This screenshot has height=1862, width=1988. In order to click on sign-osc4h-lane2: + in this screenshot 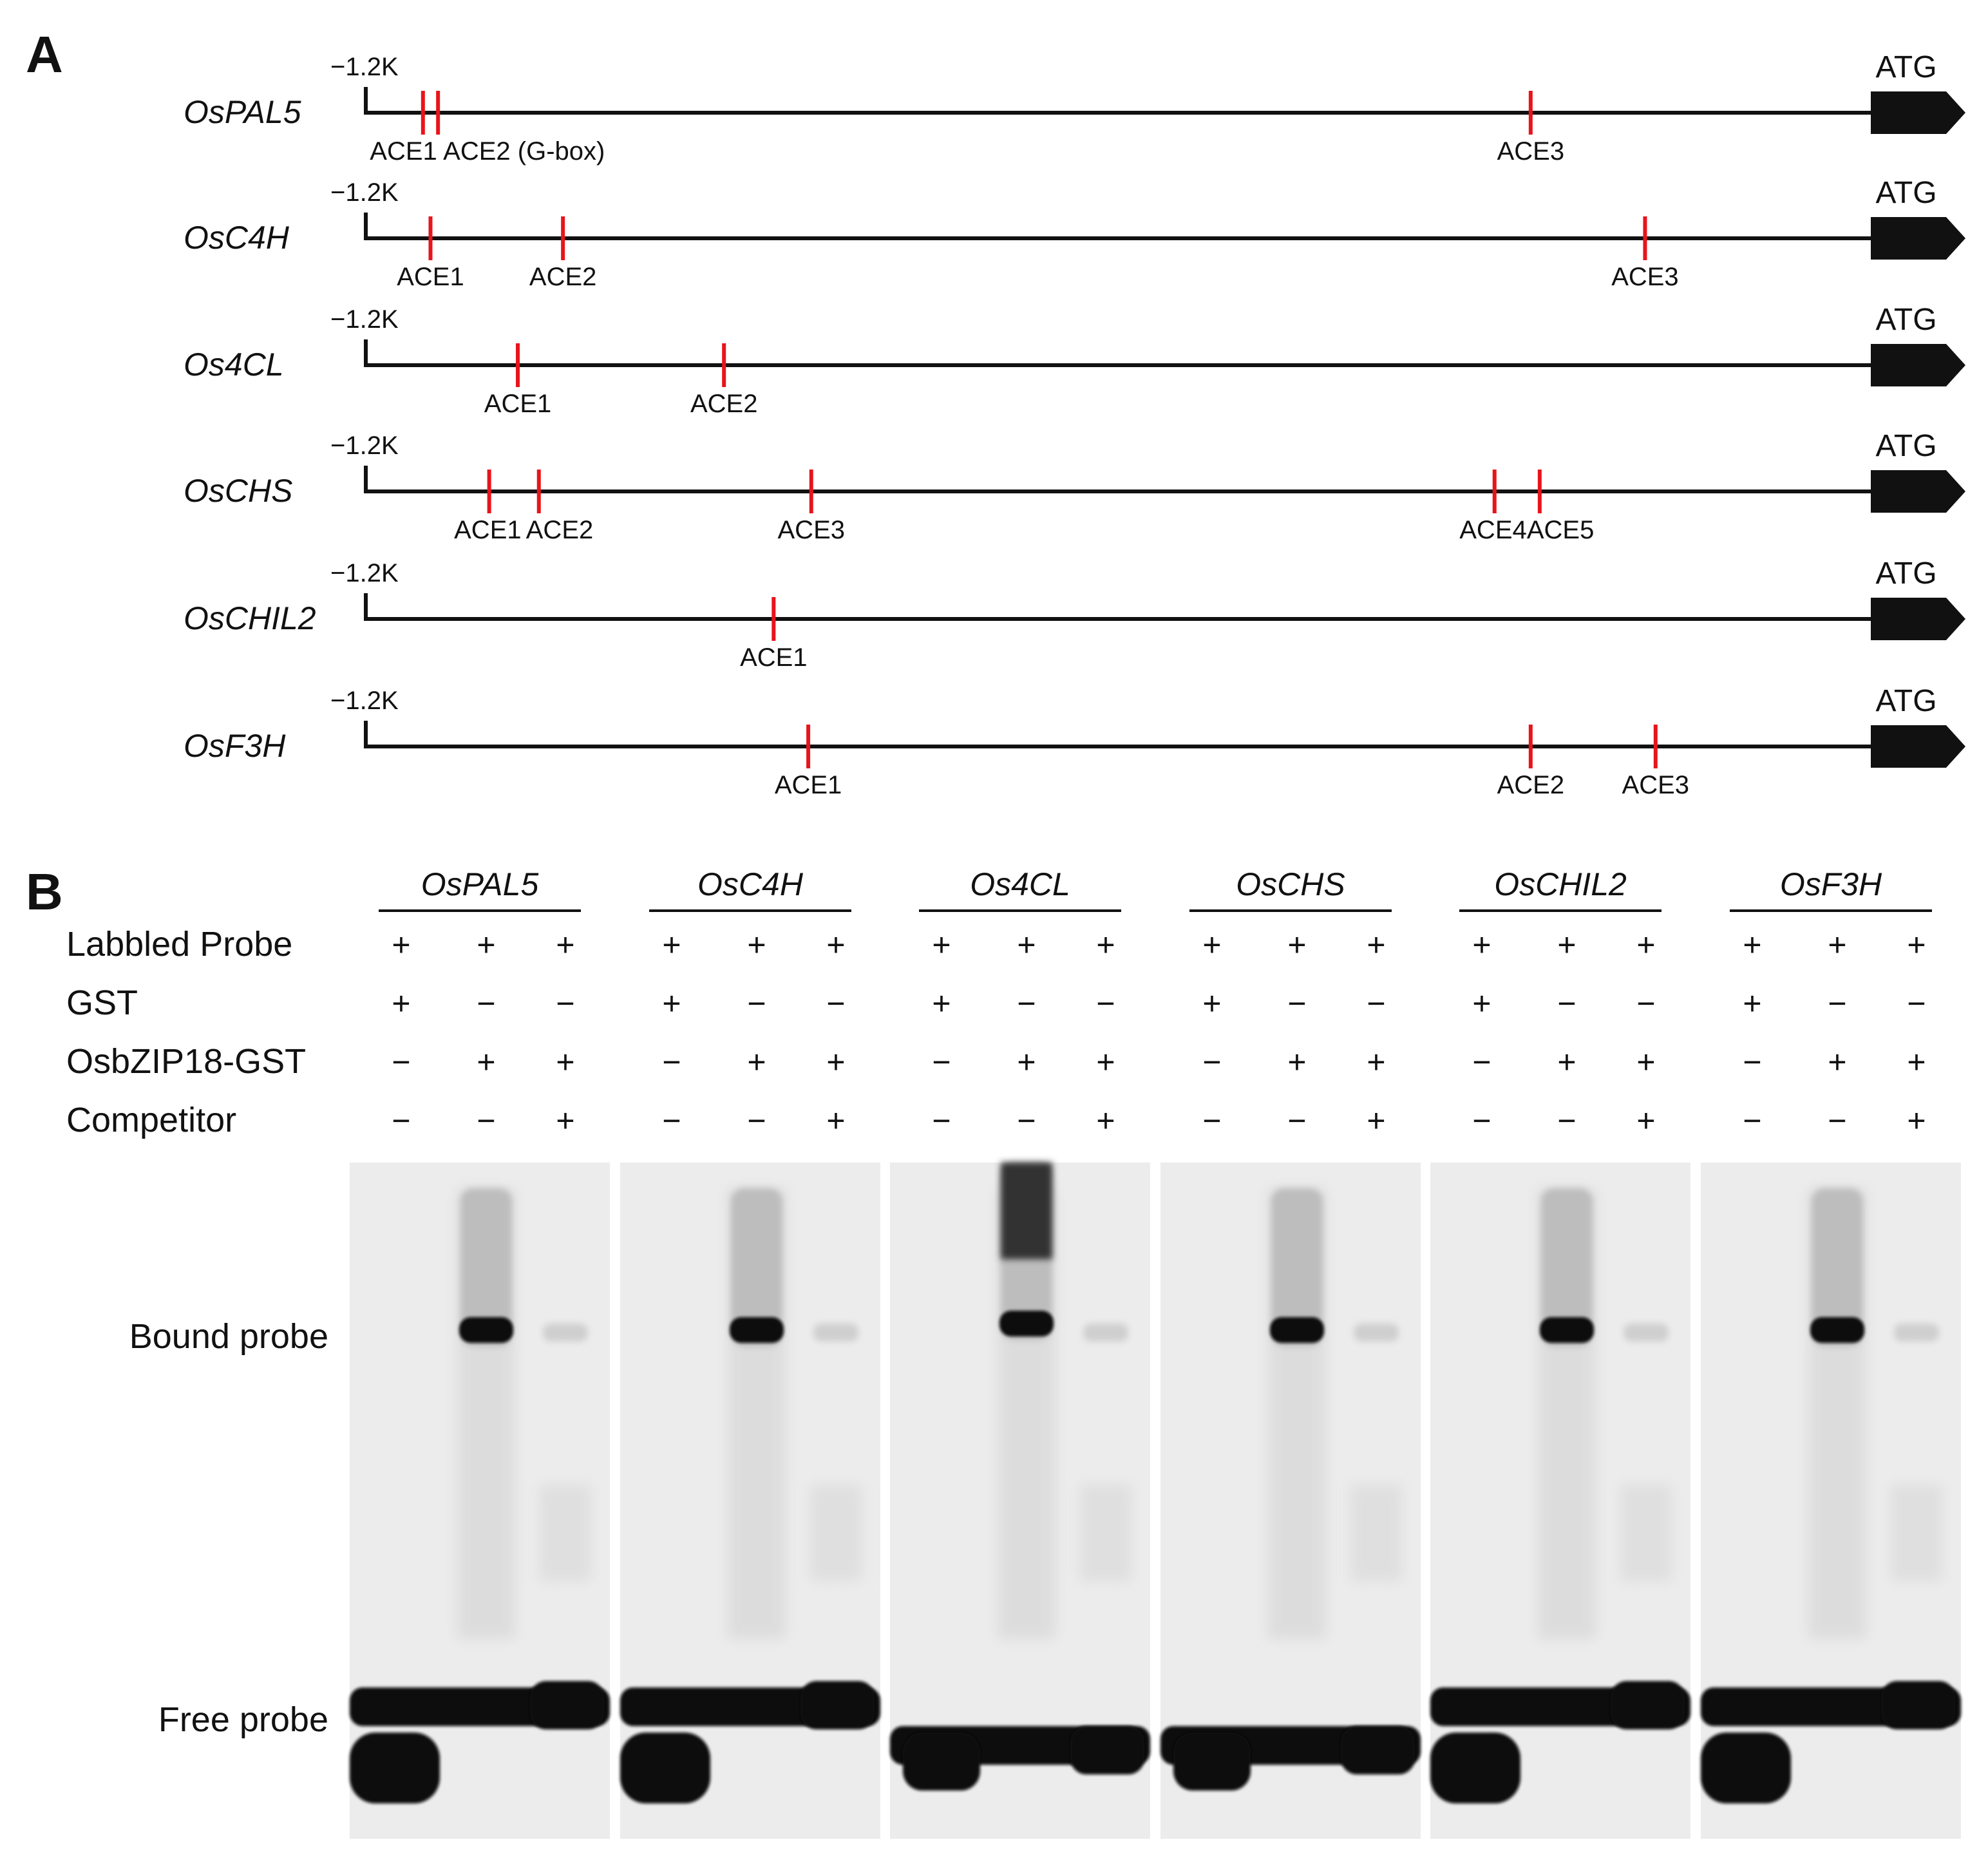, I will do `click(757, 945)`.